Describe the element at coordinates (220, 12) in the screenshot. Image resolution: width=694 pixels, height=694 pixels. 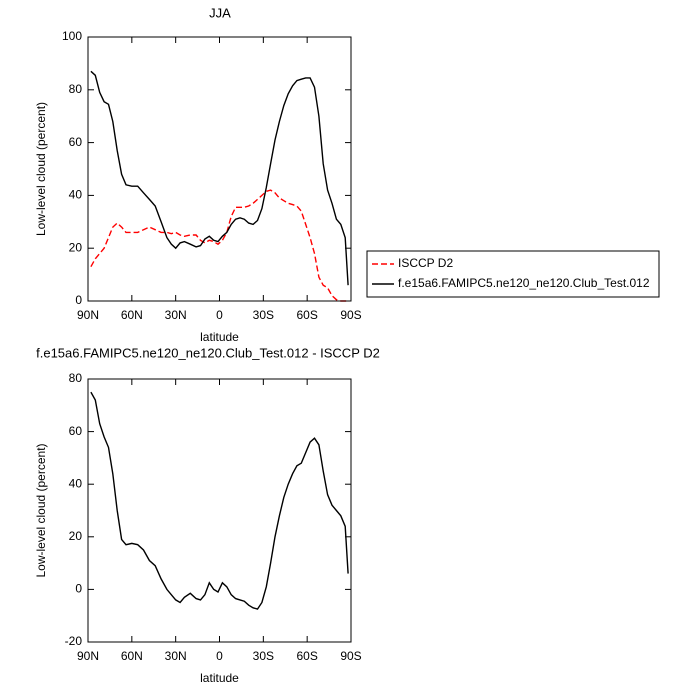
I see `chart-title: JJA` at that location.